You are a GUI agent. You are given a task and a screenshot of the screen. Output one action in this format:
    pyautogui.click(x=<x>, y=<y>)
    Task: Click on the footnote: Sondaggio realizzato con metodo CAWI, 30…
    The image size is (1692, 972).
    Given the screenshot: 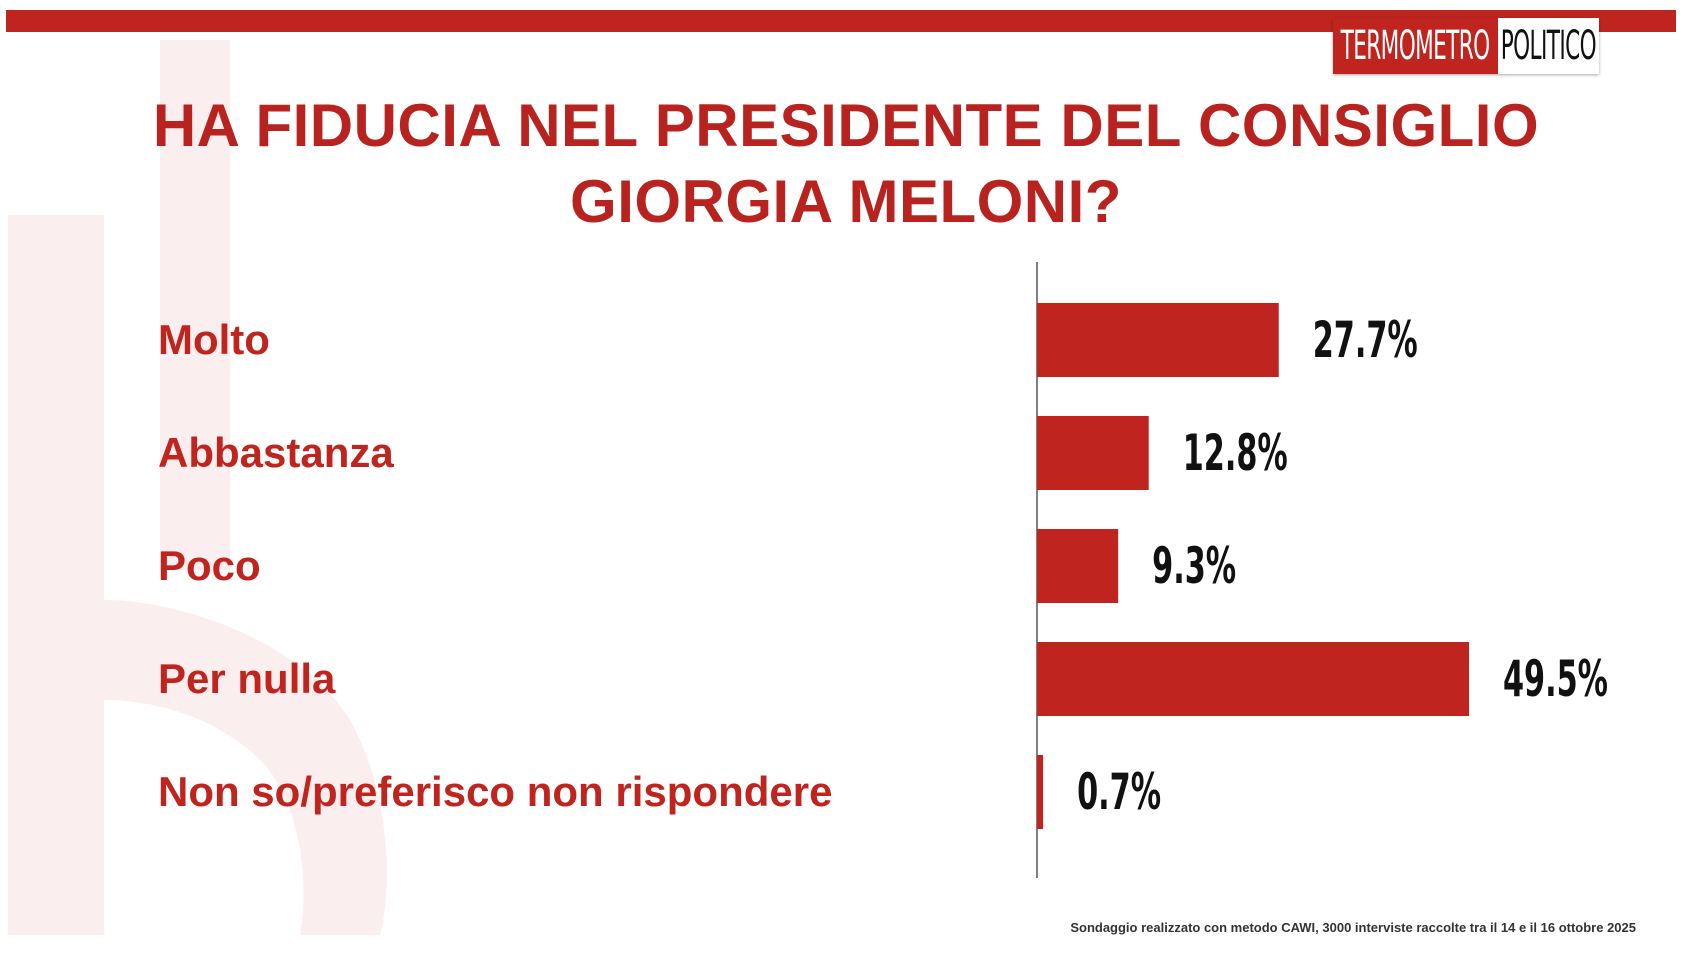 What is the action you would take?
    pyautogui.click(x=1353, y=927)
    